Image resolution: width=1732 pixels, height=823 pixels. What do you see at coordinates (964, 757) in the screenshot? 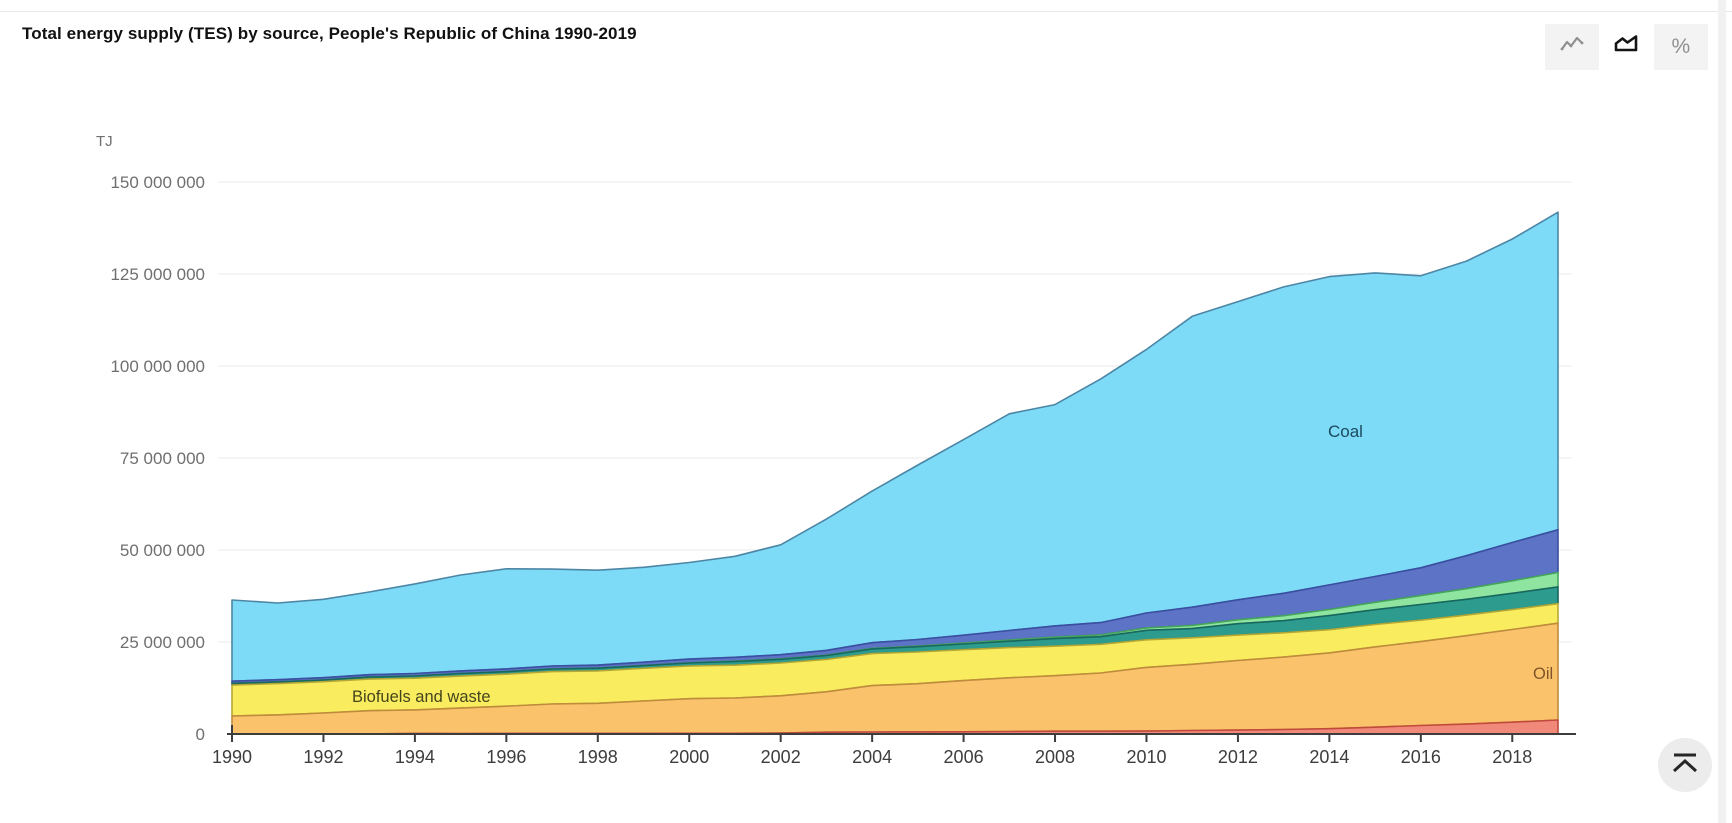
I see `x-axis-tick-label: 2006` at bounding box center [964, 757].